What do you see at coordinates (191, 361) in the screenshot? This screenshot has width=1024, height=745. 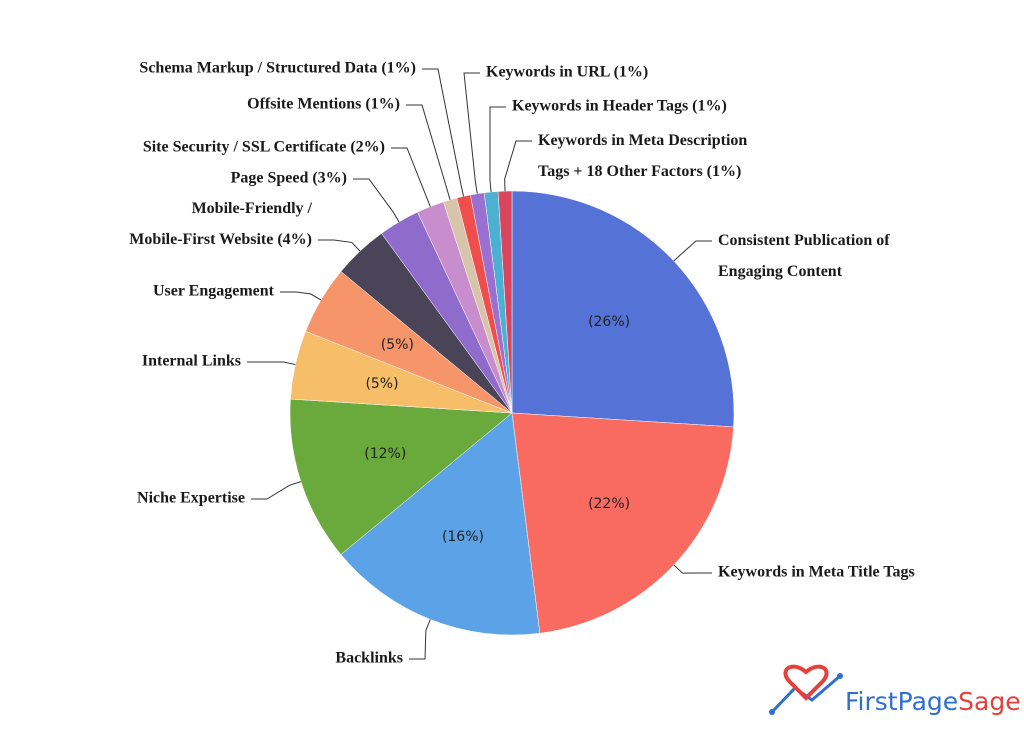 I see `category-label: Internal Links` at bounding box center [191, 361].